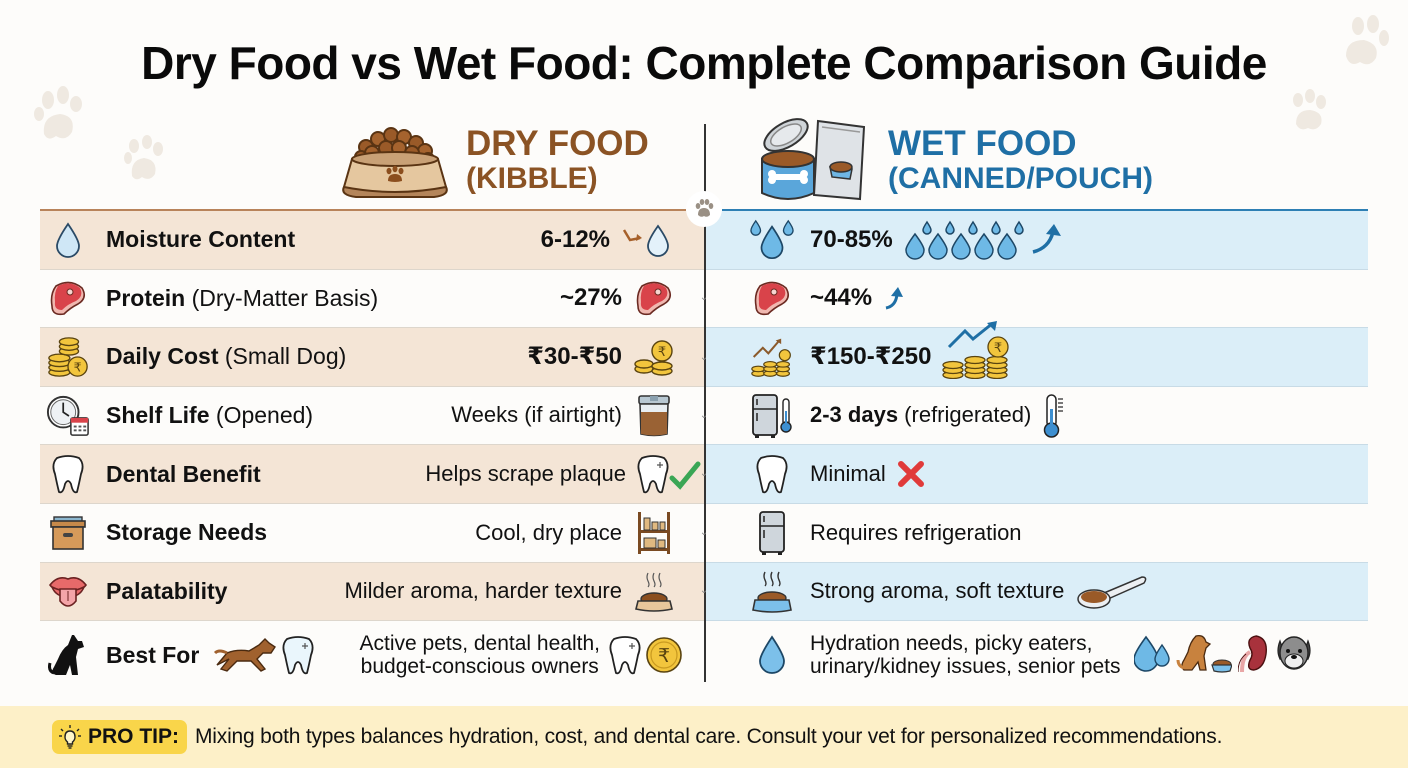  Describe the element at coordinates (988, 240) in the screenshot. I see `many-water-drops-icon` at that location.